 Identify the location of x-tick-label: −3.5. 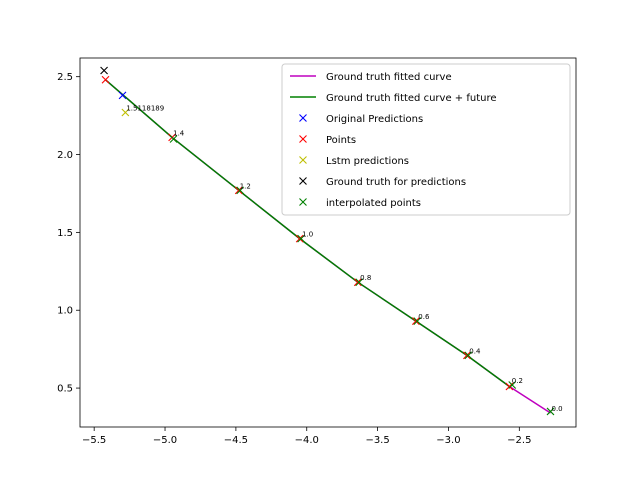
(377, 440).